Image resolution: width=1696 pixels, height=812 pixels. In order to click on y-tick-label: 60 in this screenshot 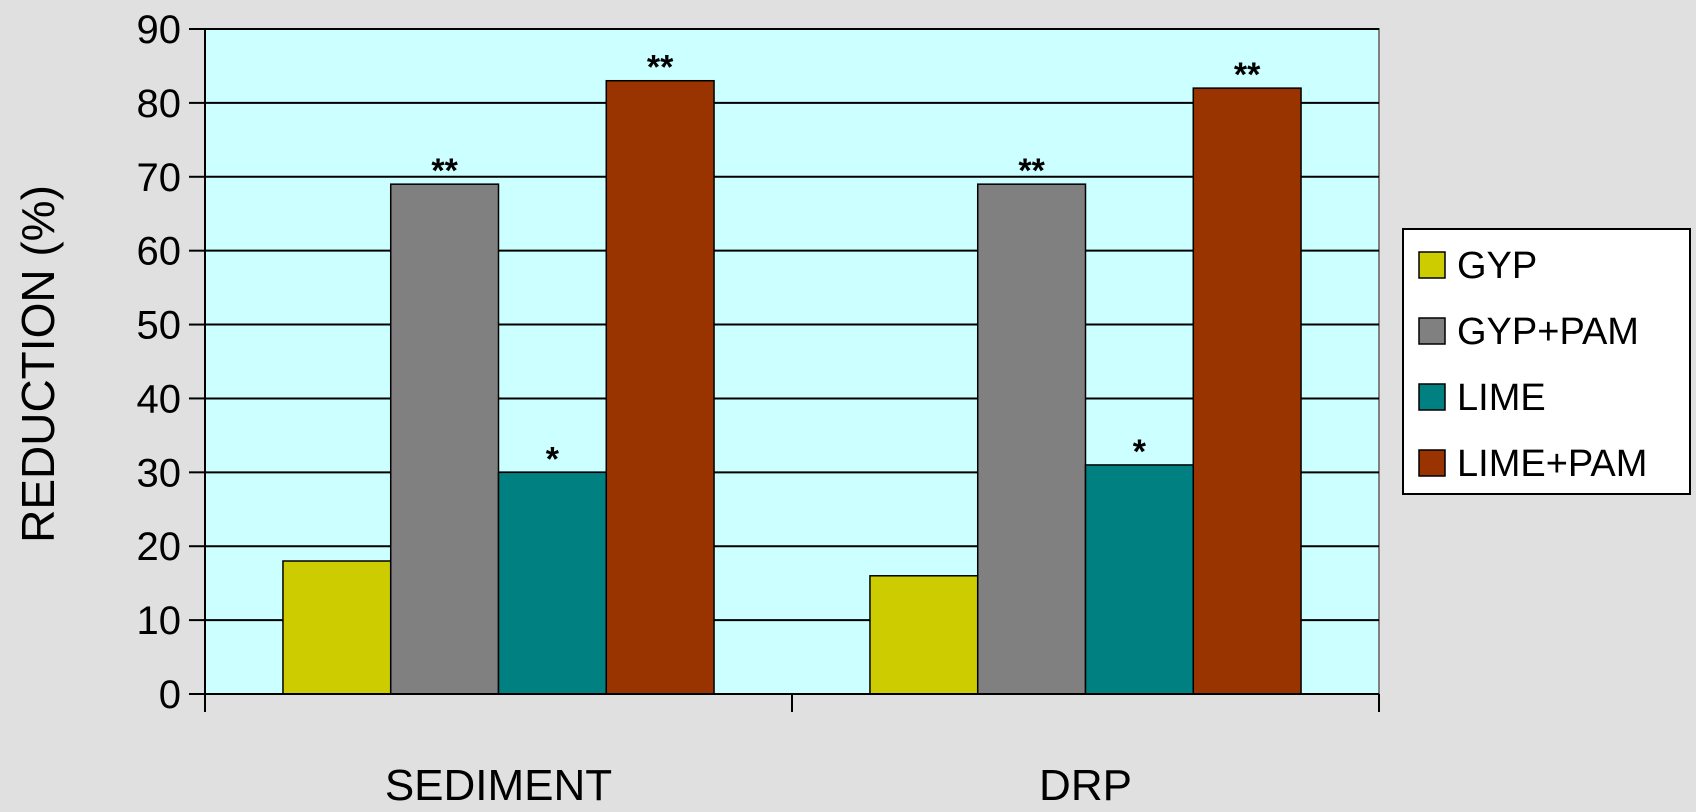, I will do `click(159, 252)`.